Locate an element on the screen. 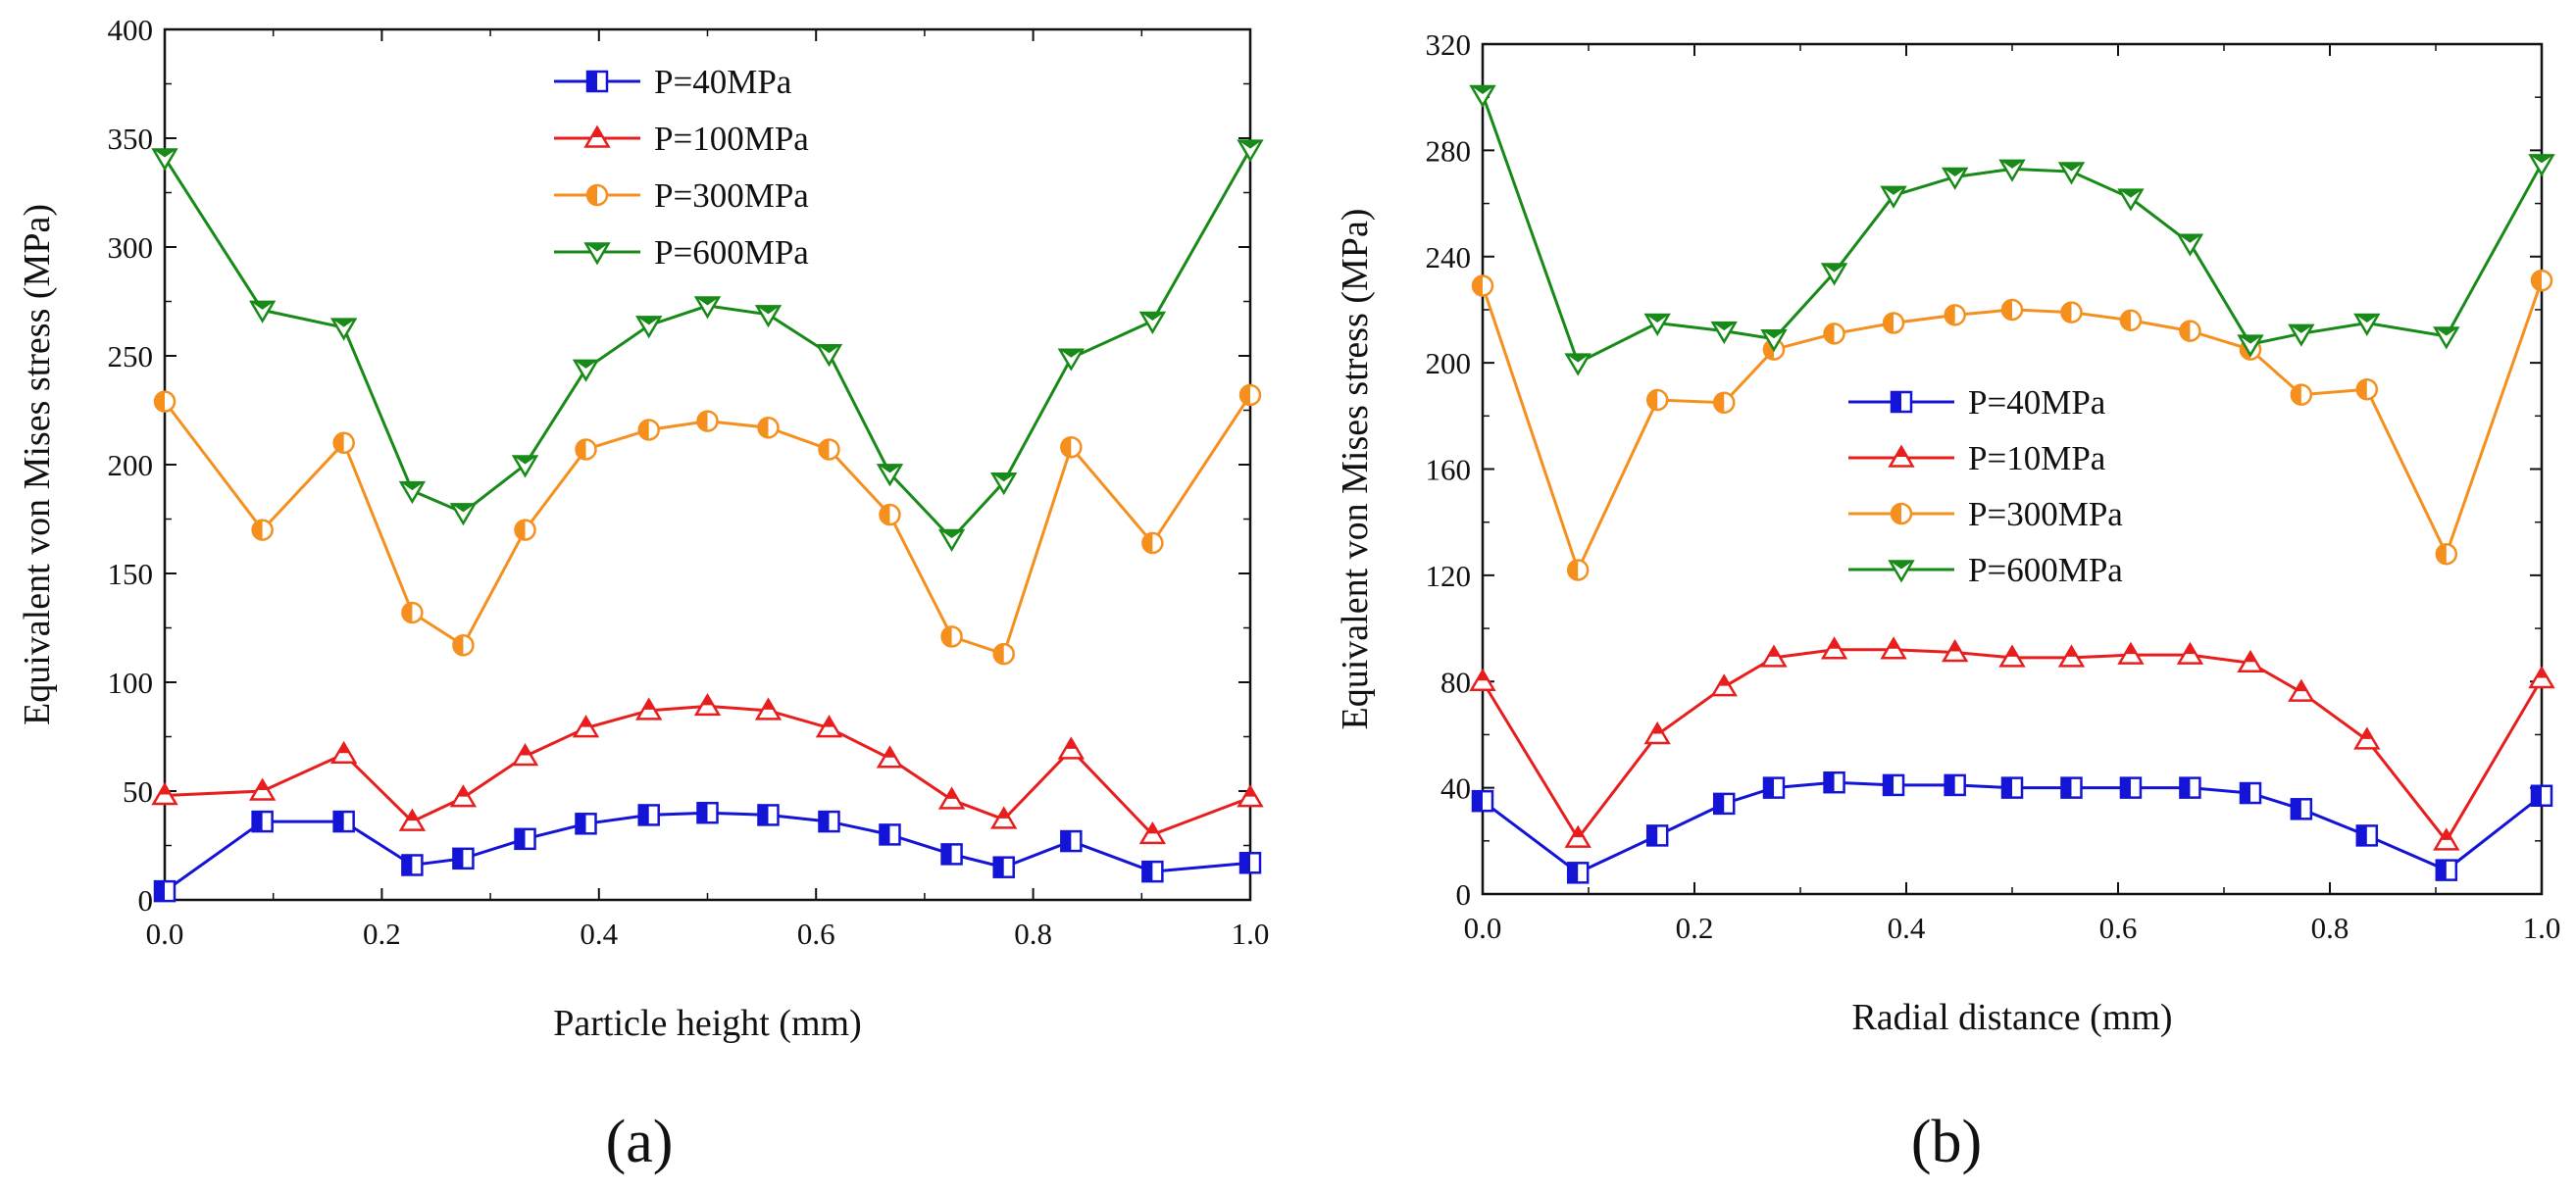  x-axis-label: Radial distance (mm) is located at coordinates (2012, 1017).